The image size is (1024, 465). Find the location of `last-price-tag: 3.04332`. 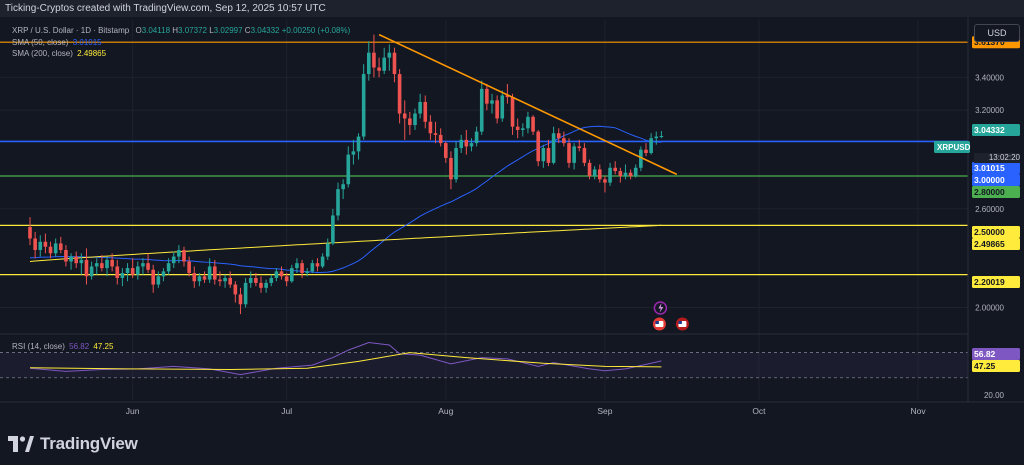

last-price-tag: 3.04332 is located at coordinates (989, 130).